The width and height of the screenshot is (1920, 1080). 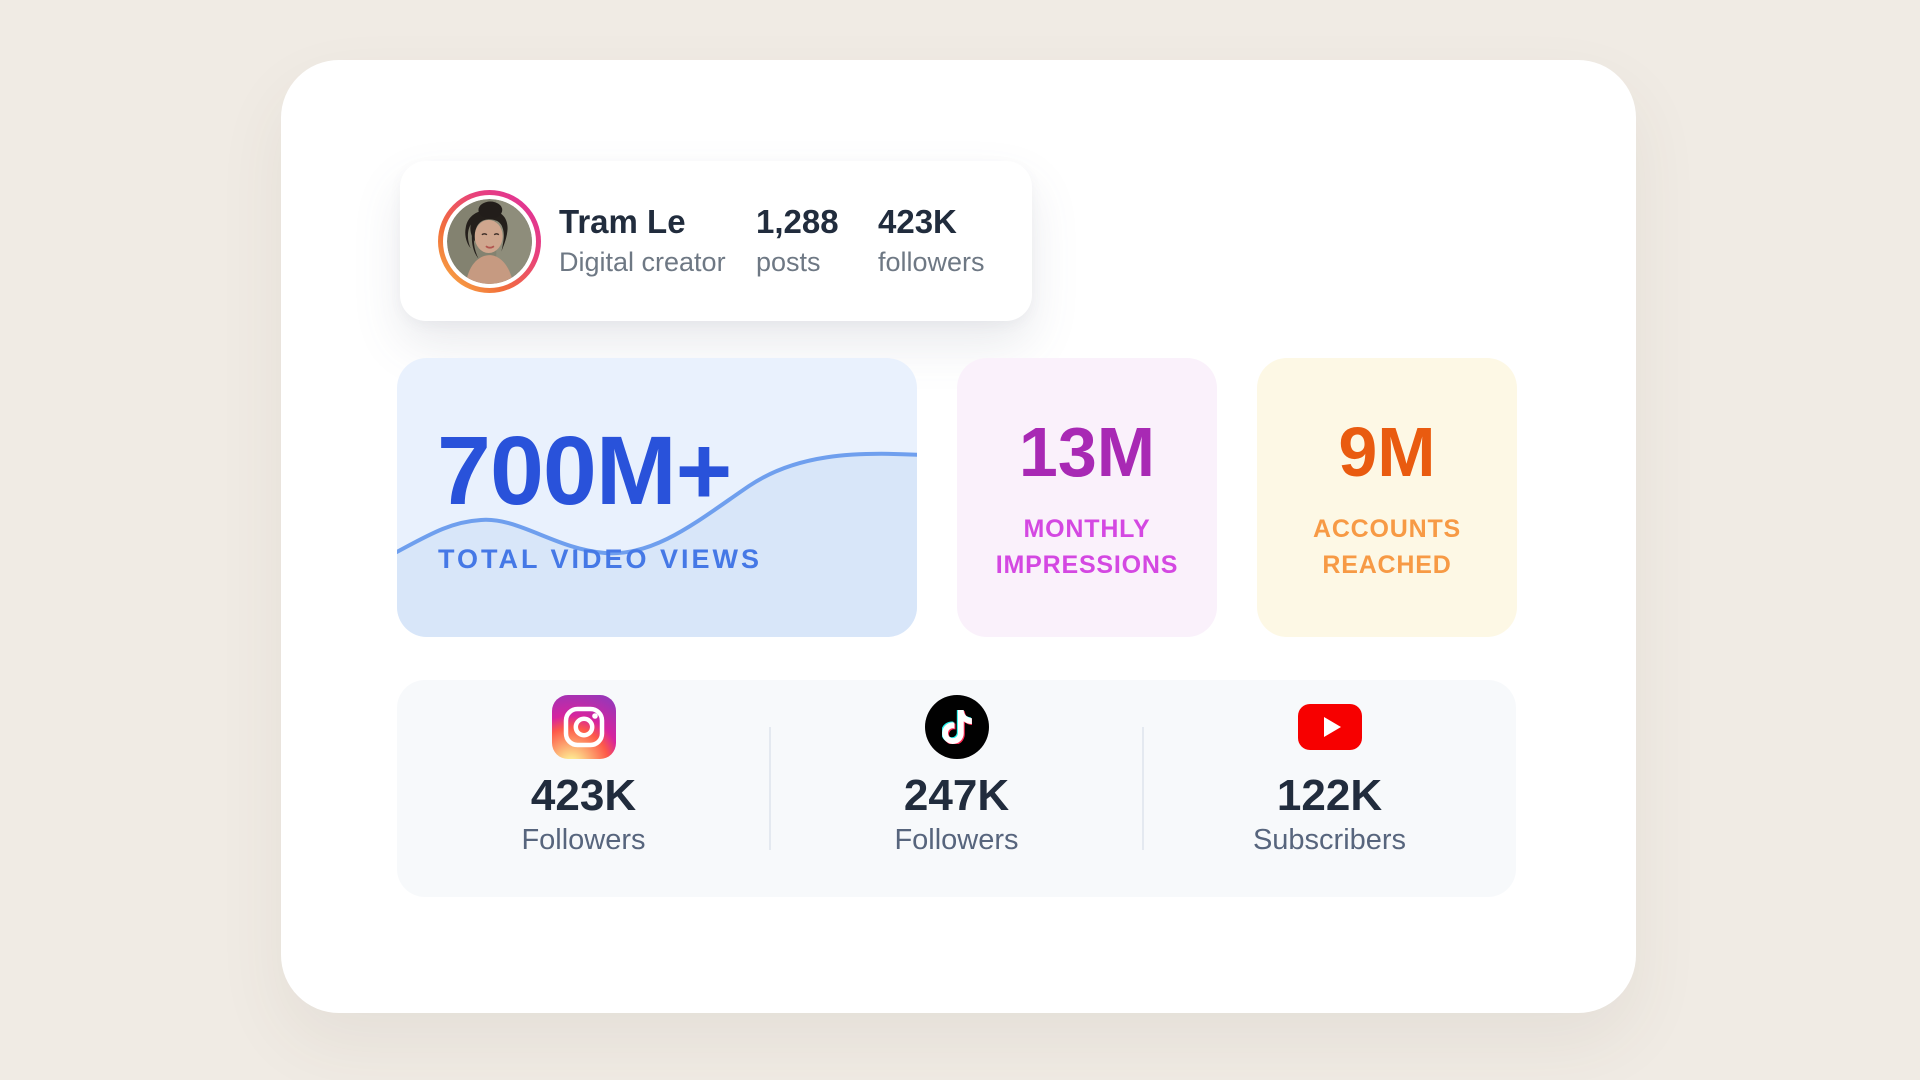 I want to click on followers-count: 423K, so click(x=917, y=222).